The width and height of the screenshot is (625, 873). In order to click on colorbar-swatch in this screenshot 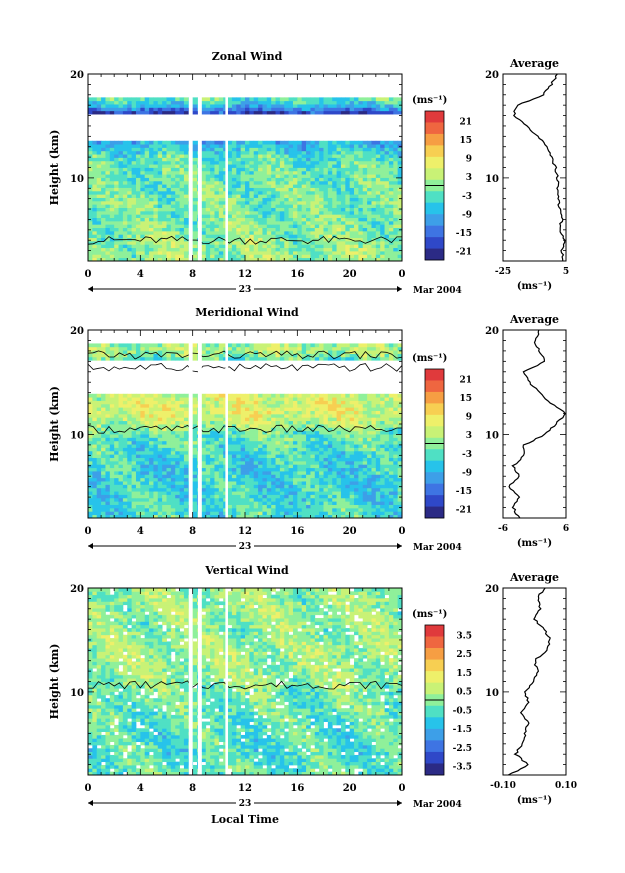, I will do `click(434, 162)`.